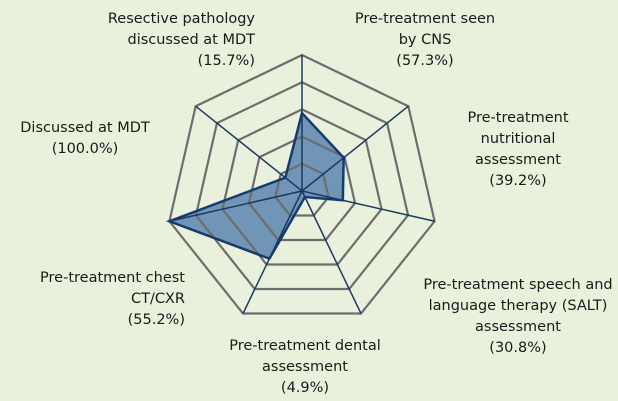 The width and height of the screenshot is (618, 401). What do you see at coordinates (425, 29) in the screenshot?
I see `category-label: Pre-treatment seen by CNS` at bounding box center [425, 29].